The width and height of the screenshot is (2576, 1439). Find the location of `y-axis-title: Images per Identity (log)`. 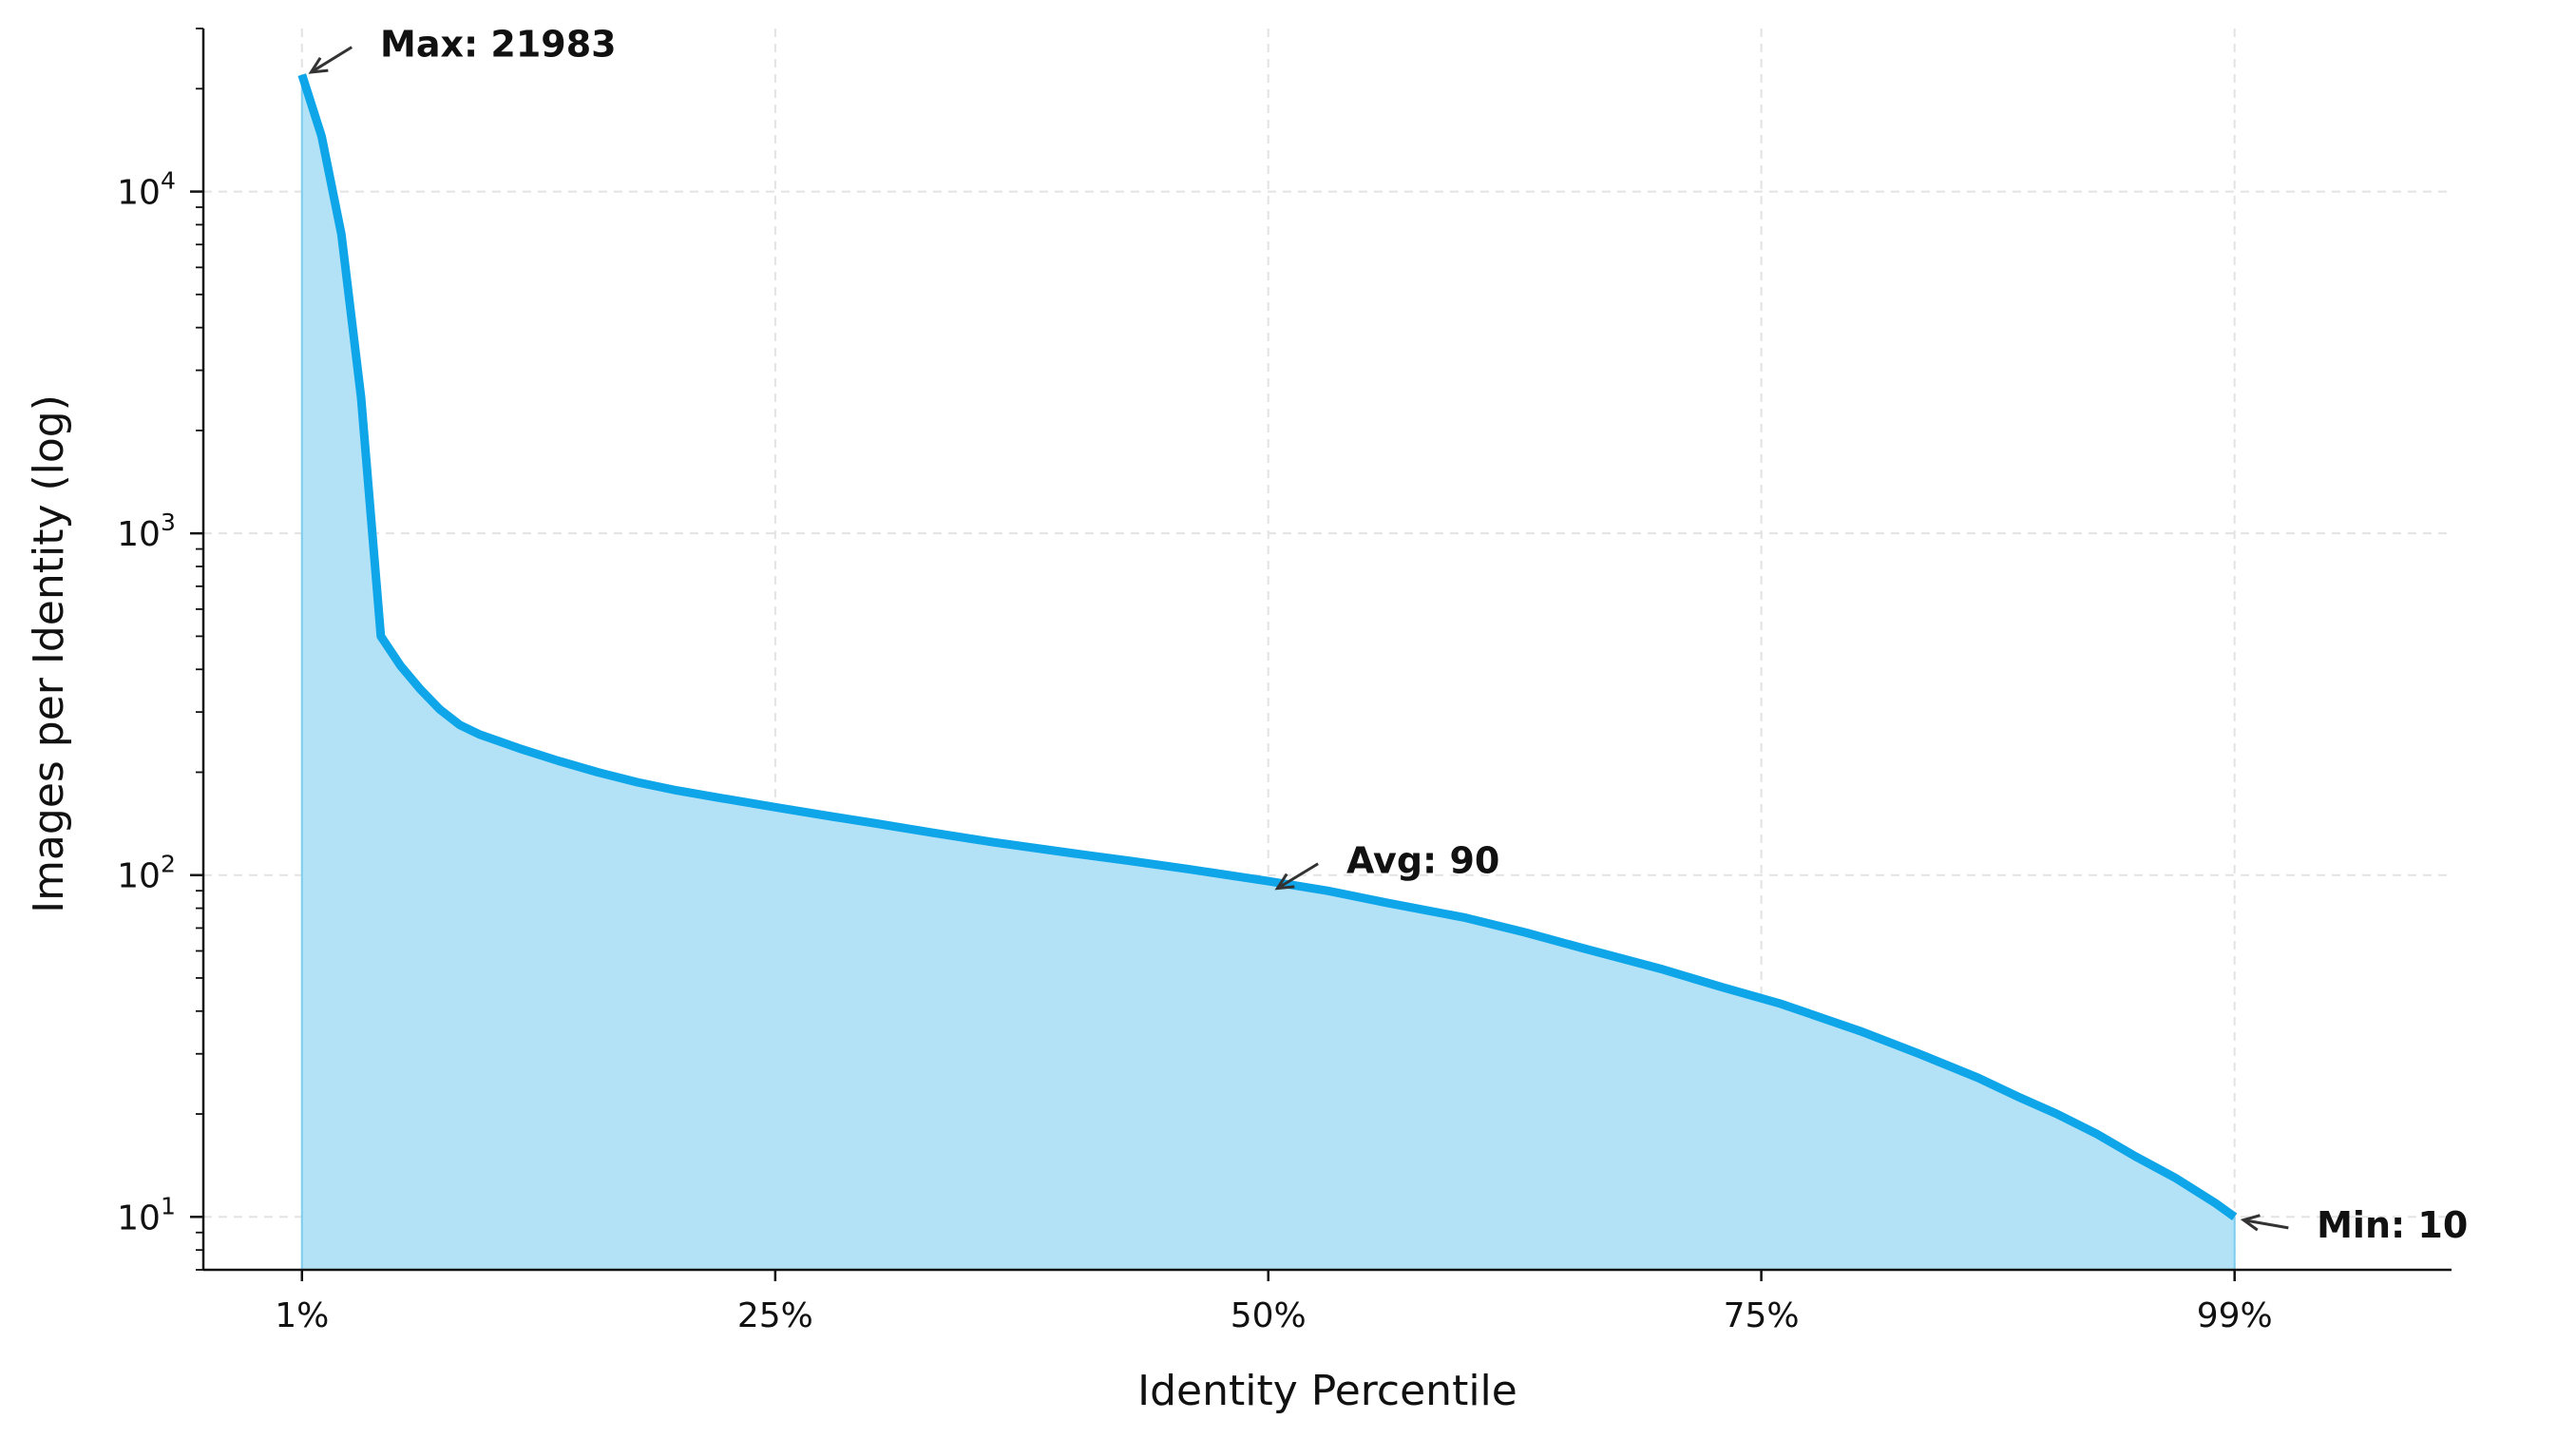

y-axis-title: Images per Identity (log) is located at coordinates (49, 653).